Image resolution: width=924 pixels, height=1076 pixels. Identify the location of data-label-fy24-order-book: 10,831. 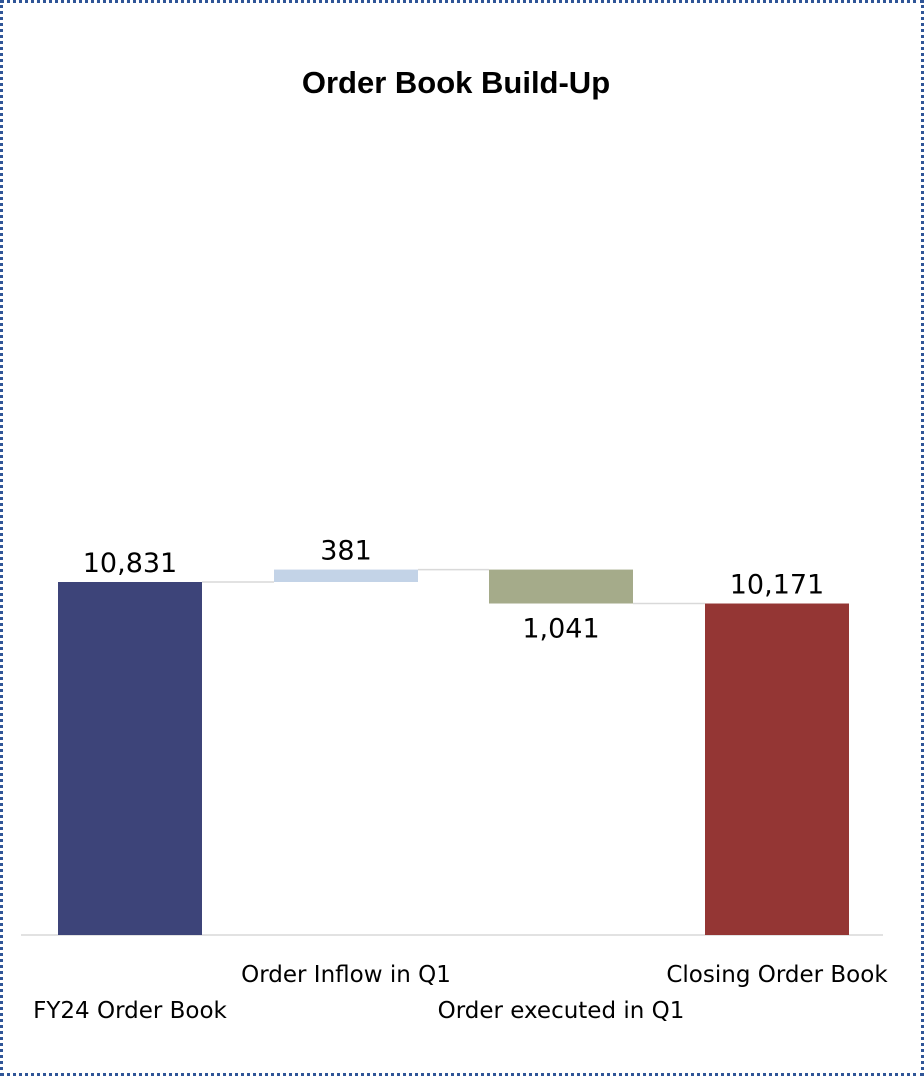
(130, 563).